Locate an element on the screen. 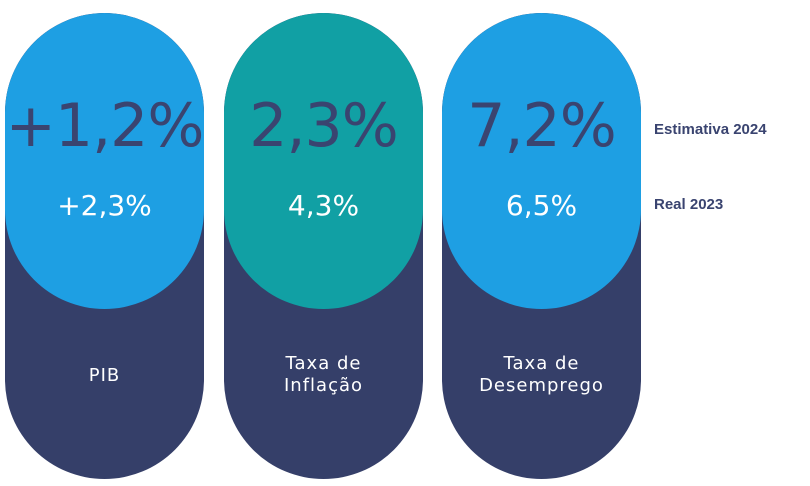  pill-top-pib is located at coordinates (104, 161).